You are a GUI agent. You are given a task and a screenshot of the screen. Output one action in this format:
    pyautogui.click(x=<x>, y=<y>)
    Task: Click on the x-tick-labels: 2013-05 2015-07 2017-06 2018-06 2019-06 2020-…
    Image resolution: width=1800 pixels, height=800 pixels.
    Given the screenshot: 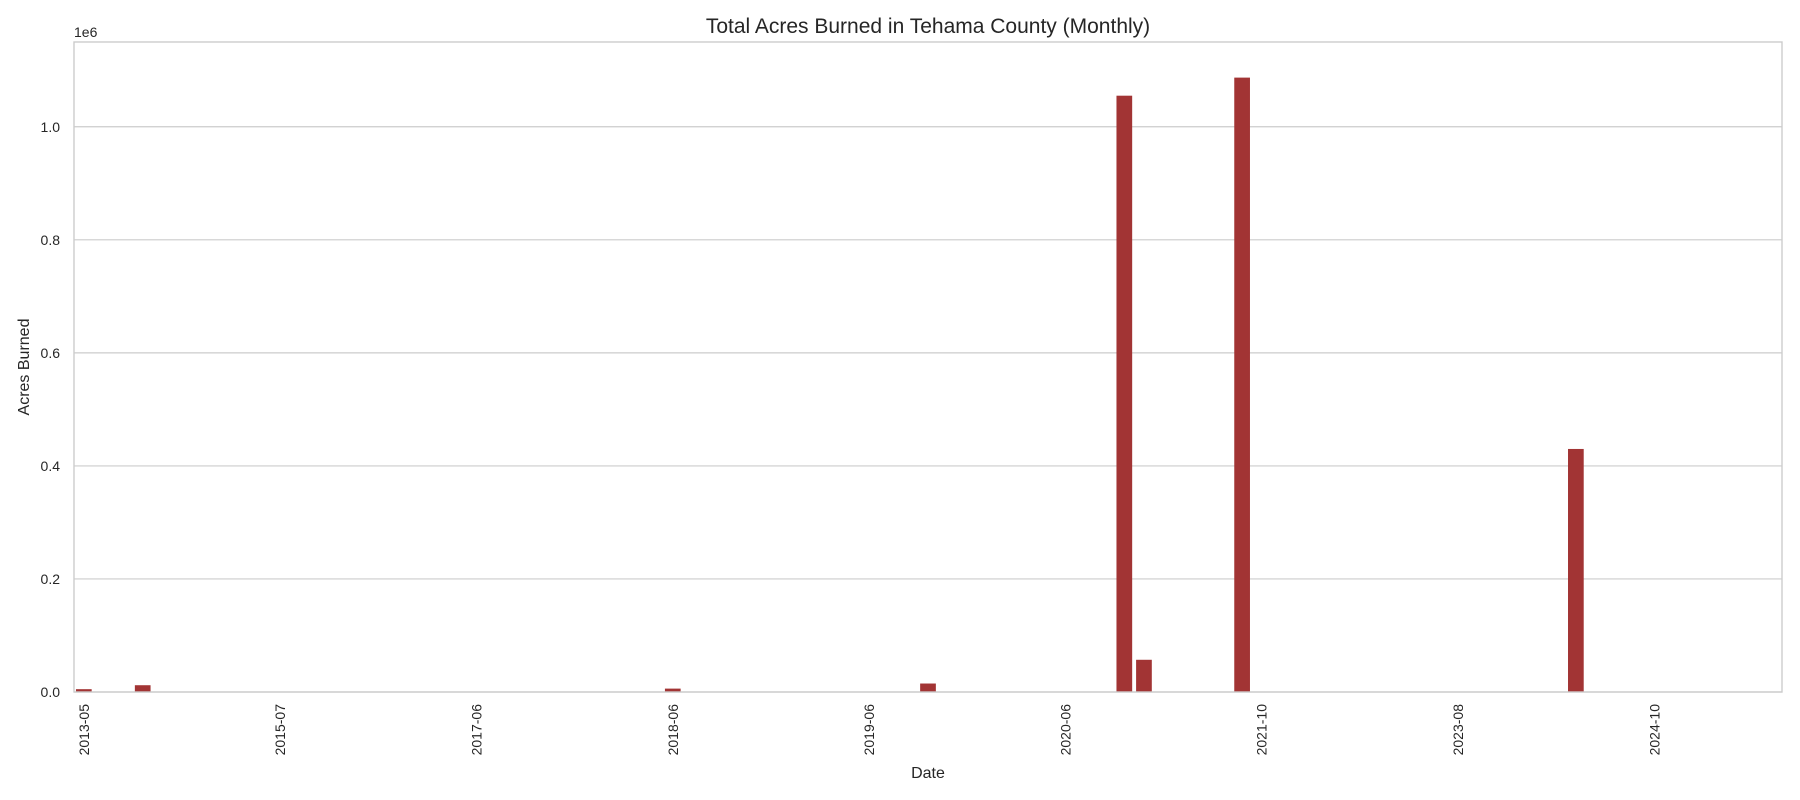 What is the action you would take?
    pyautogui.click(x=869, y=730)
    